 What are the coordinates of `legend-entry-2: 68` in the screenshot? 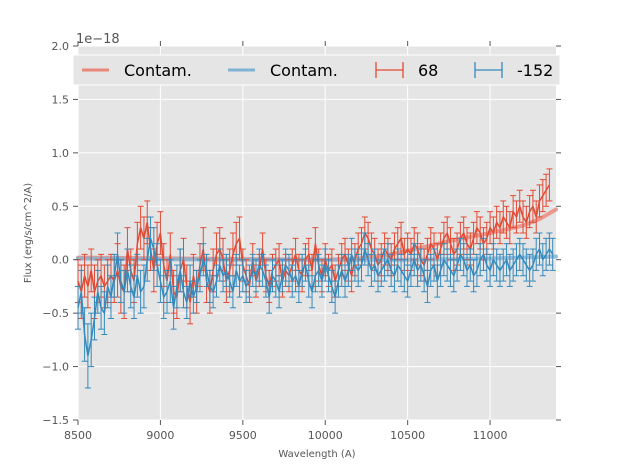 It's located at (406, 70).